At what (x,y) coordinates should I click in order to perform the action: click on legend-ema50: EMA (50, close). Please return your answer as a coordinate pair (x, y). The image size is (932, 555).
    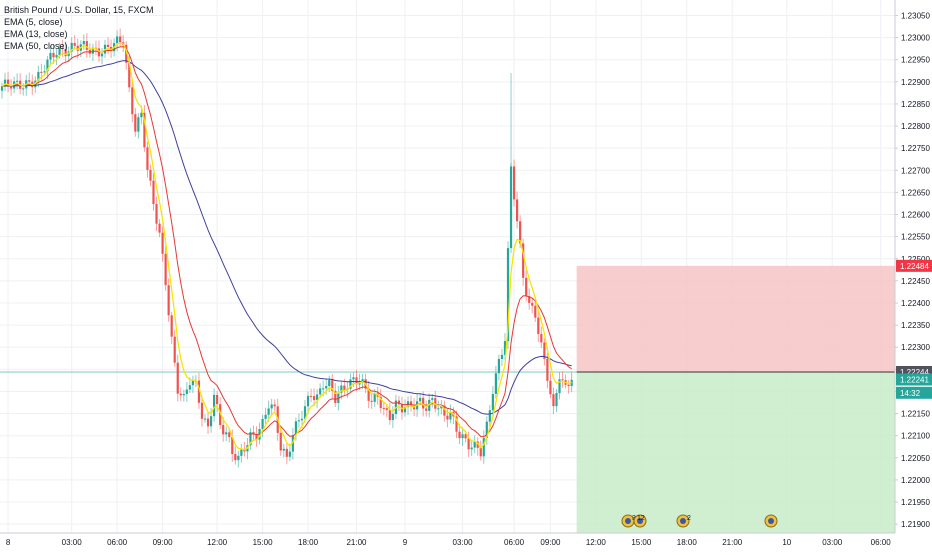
    Looking at the image, I should click on (36, 46).